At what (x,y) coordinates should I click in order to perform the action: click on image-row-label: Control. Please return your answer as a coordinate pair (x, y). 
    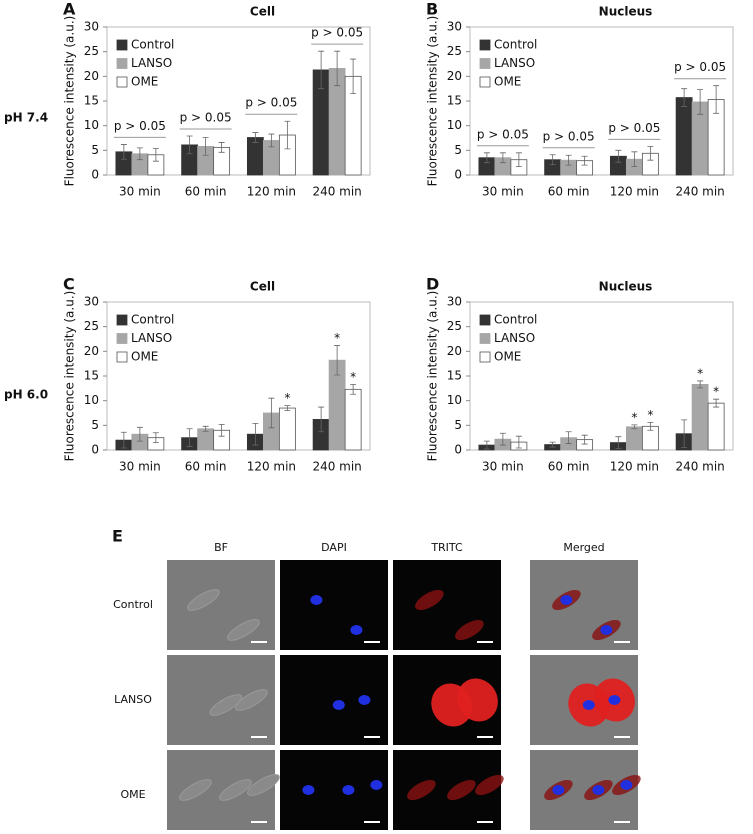
    Looking at the image, I should click on (133, 604).